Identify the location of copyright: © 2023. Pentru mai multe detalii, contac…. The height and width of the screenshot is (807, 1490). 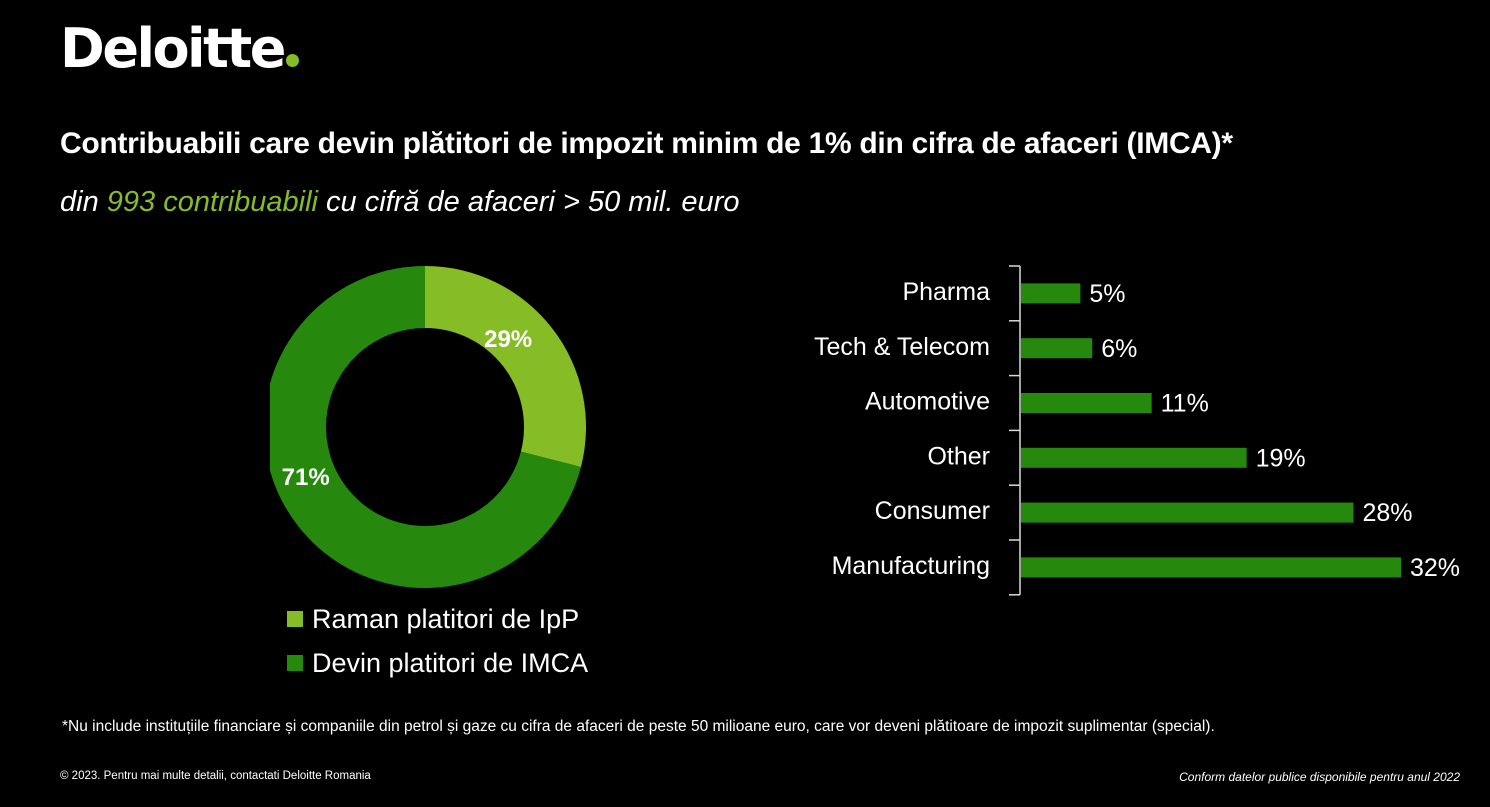
(215, 776).